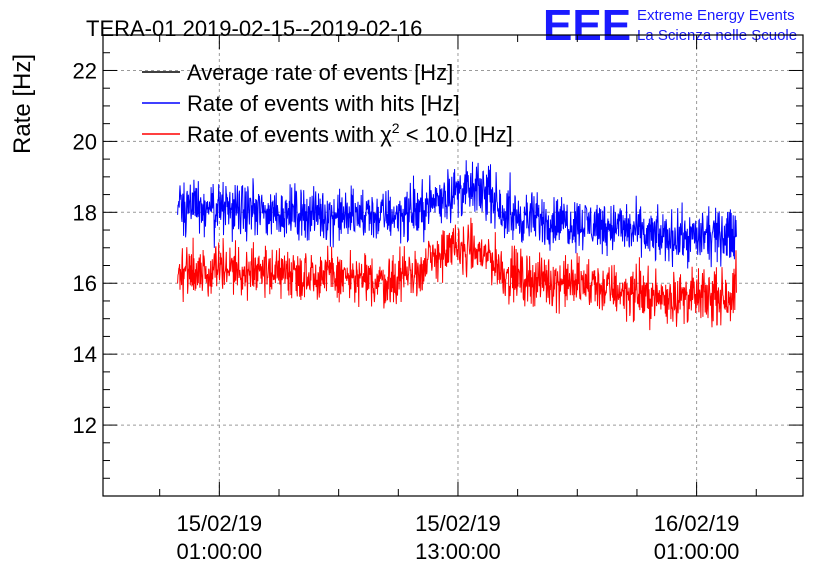  I want to click on y-tick-label: 16, so click(85, 283).